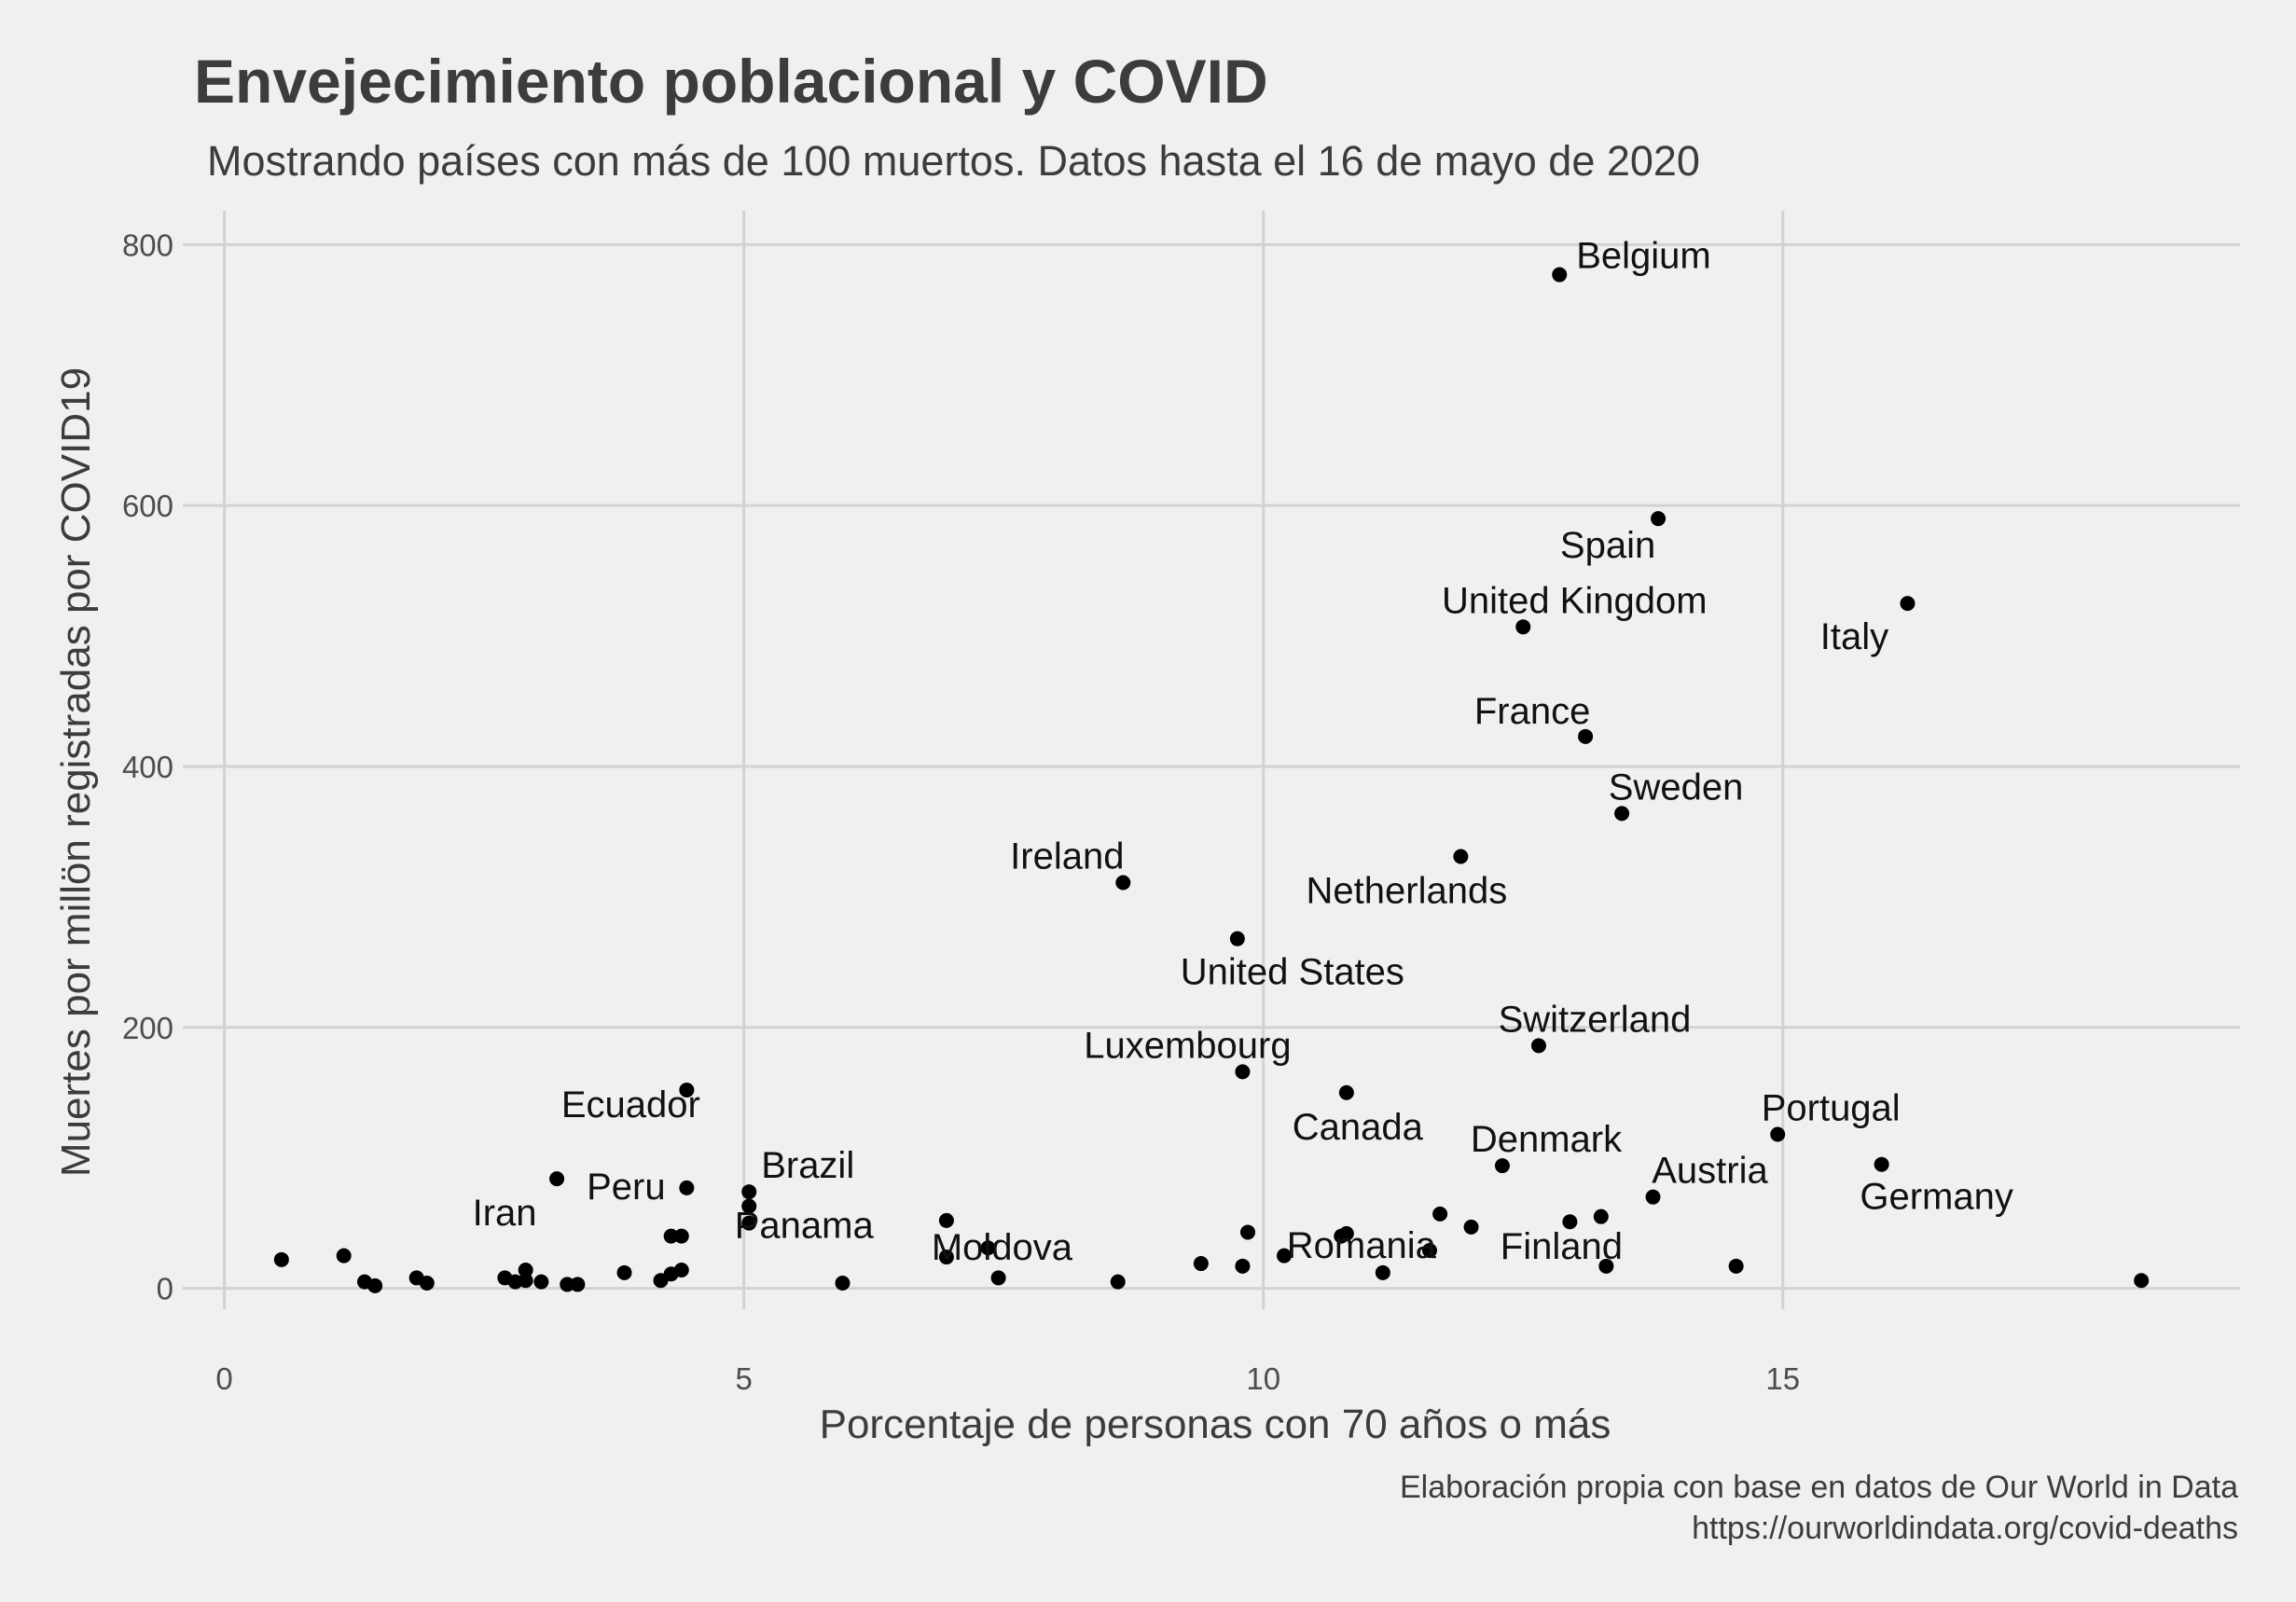 The image size is (2296, 1602). I want to click on point-label: Luxembourg, so click(1187, 1045).